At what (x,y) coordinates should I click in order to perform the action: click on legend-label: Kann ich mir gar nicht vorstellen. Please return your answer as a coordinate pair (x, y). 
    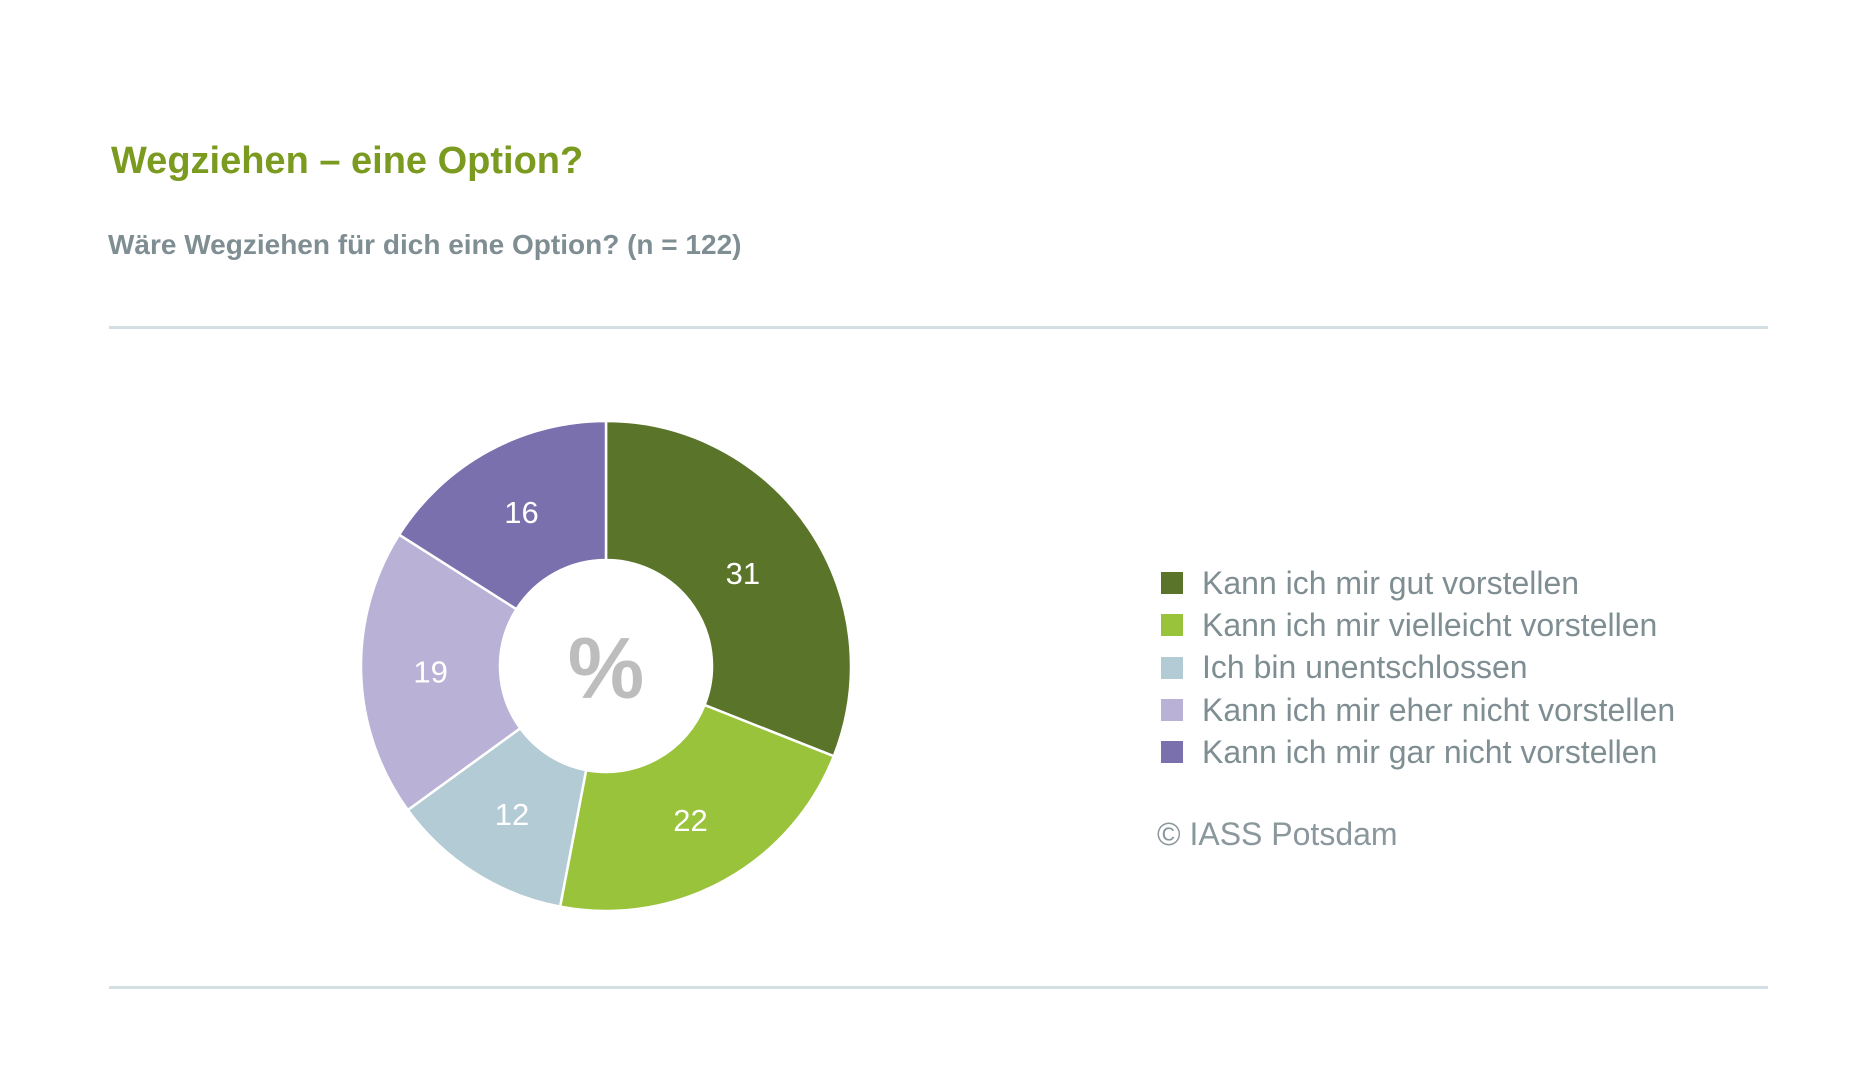
    Looking at the image, I should click on (1430, 751).